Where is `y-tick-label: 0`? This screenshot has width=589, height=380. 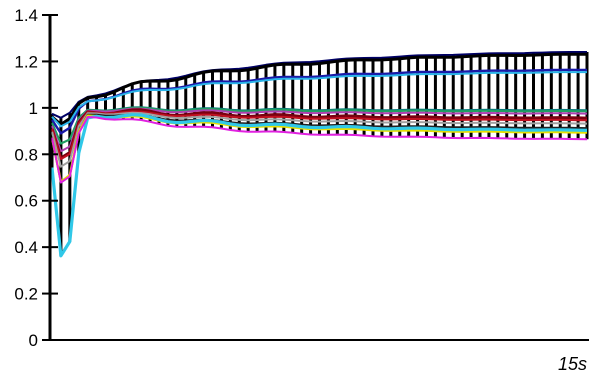 y-tick-label: 0 is located at coordinates (33, 340).